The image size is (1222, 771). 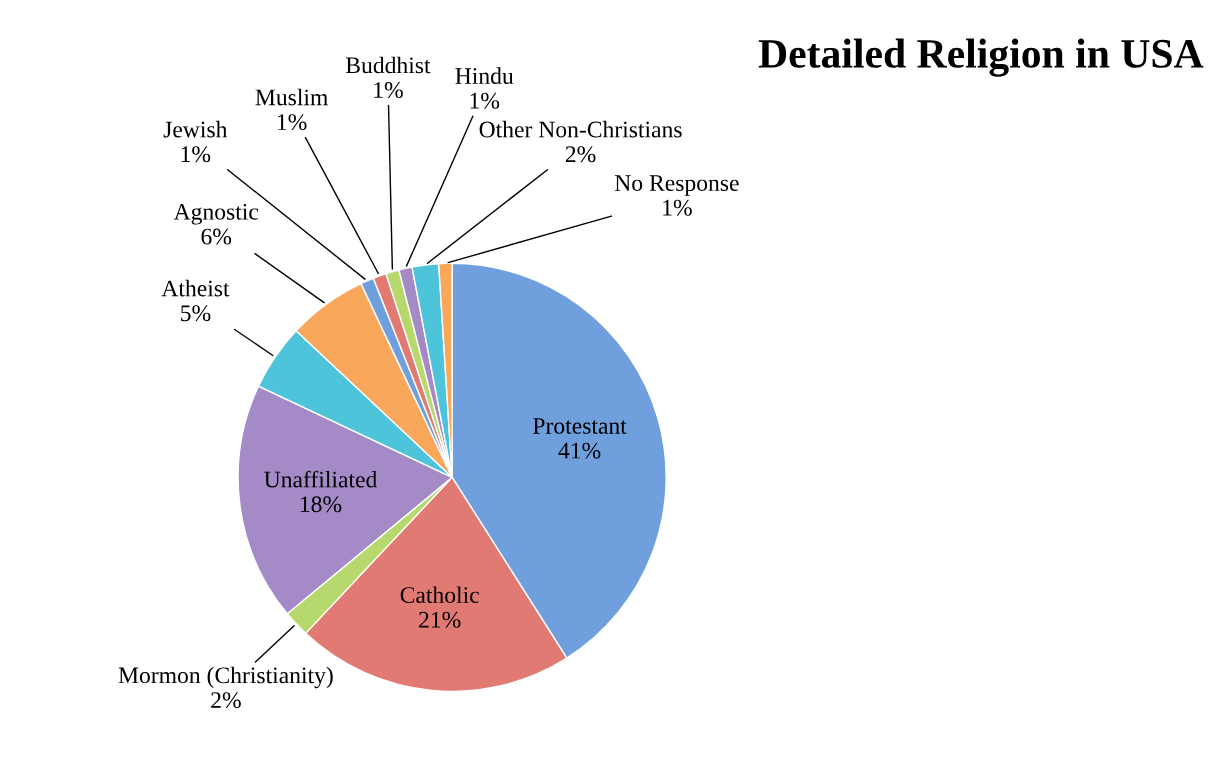 I want to click on slice-label: Protestant, so click(x=580, y=426).